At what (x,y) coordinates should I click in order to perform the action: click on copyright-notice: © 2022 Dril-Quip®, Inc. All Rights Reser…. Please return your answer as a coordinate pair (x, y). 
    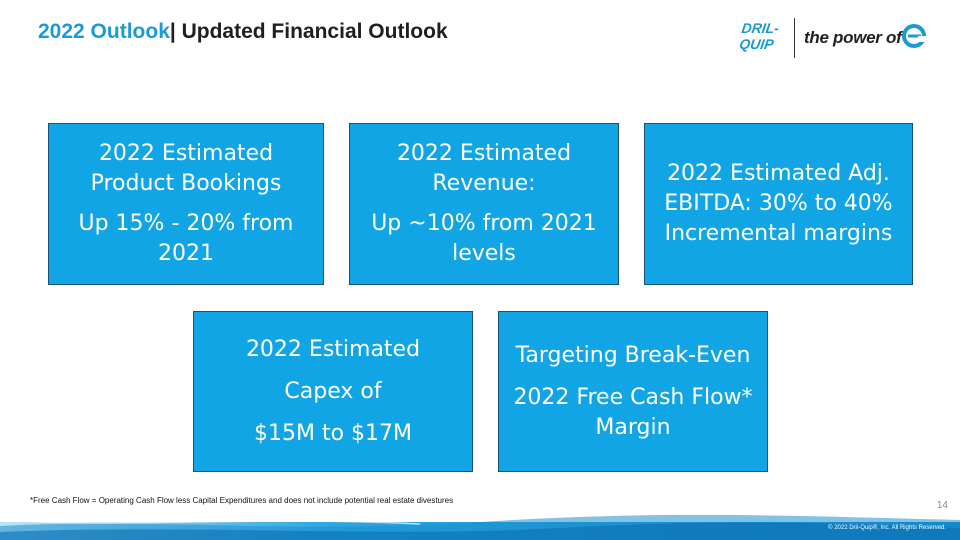
    Looking at the image, I should click on (887, 528).